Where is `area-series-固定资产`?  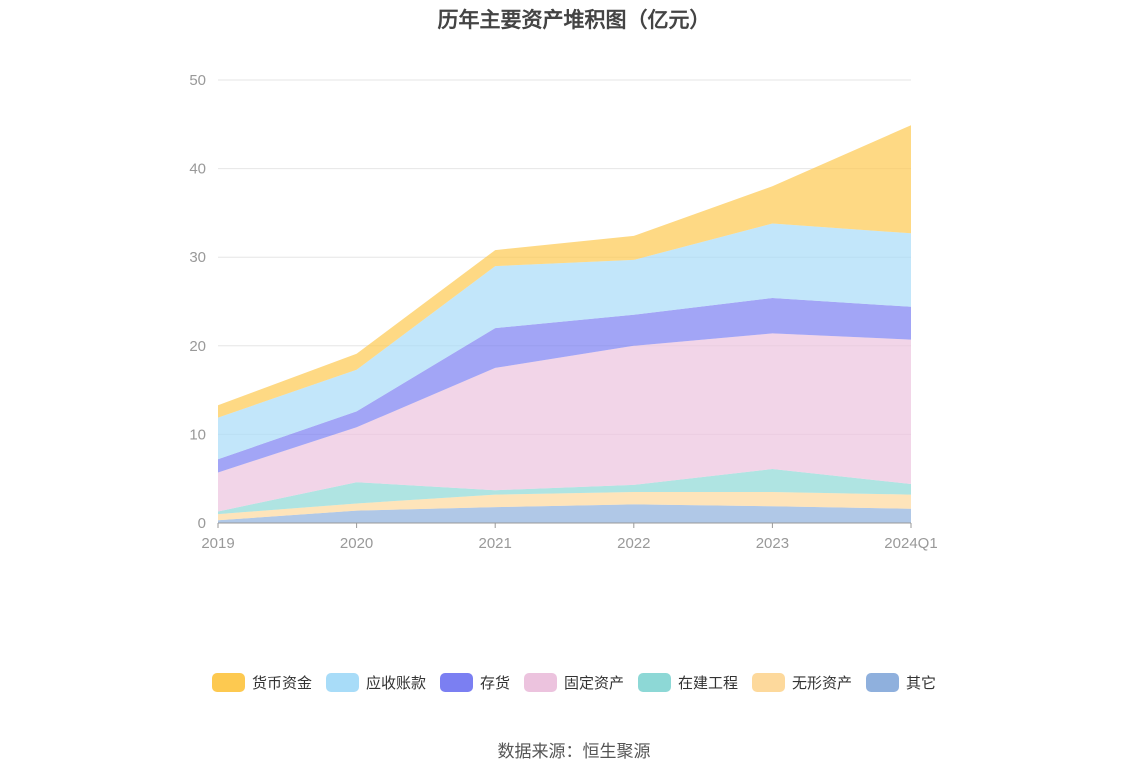 area-series-固定资产 is located at coordinates (564, 422).